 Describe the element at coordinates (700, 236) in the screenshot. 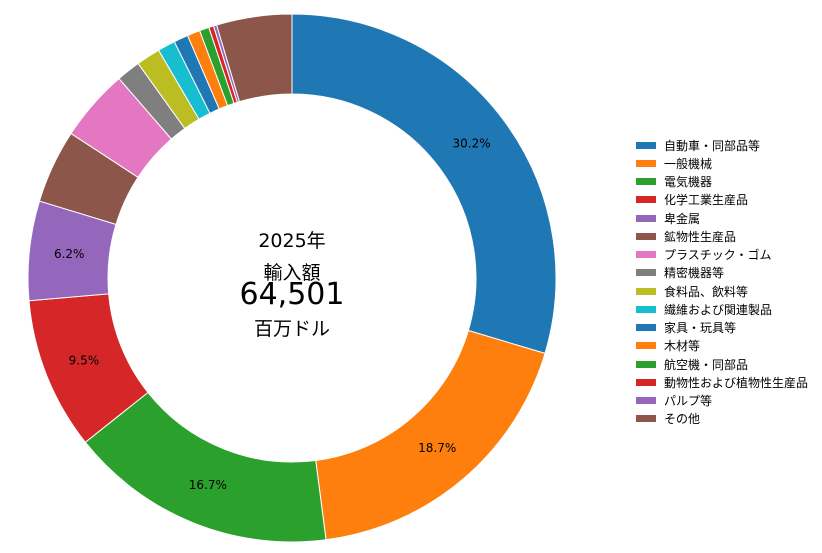

I see `legend-label: 鉱物性生産品` at that location.